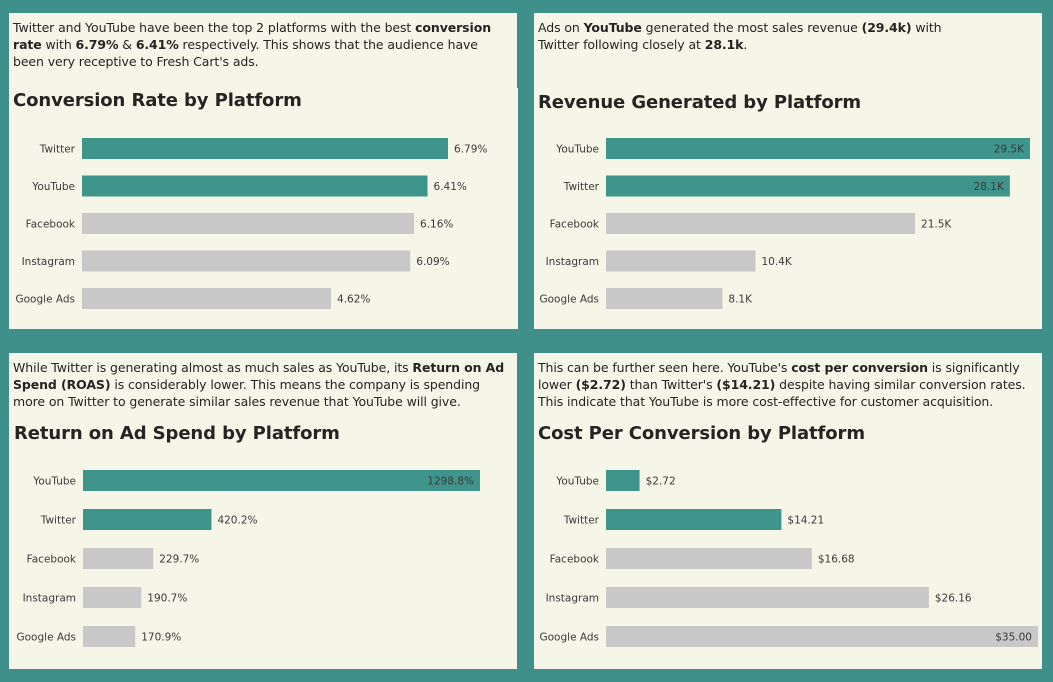  What do you see at coordinates (953, 599) in the screenshot?
I see `data-label: $26.16` at bounding box center [953, 599].